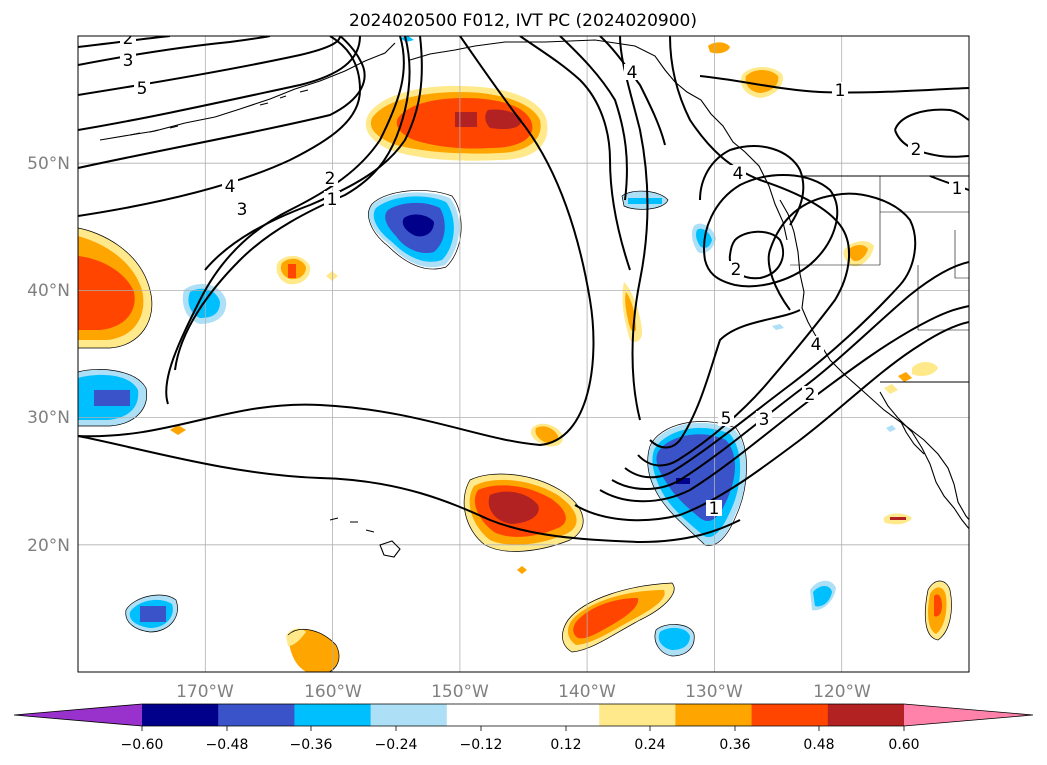 The height and width of the screenshot is (765, 1047). I want to click on contour-loop-outer, so click(771, 230).